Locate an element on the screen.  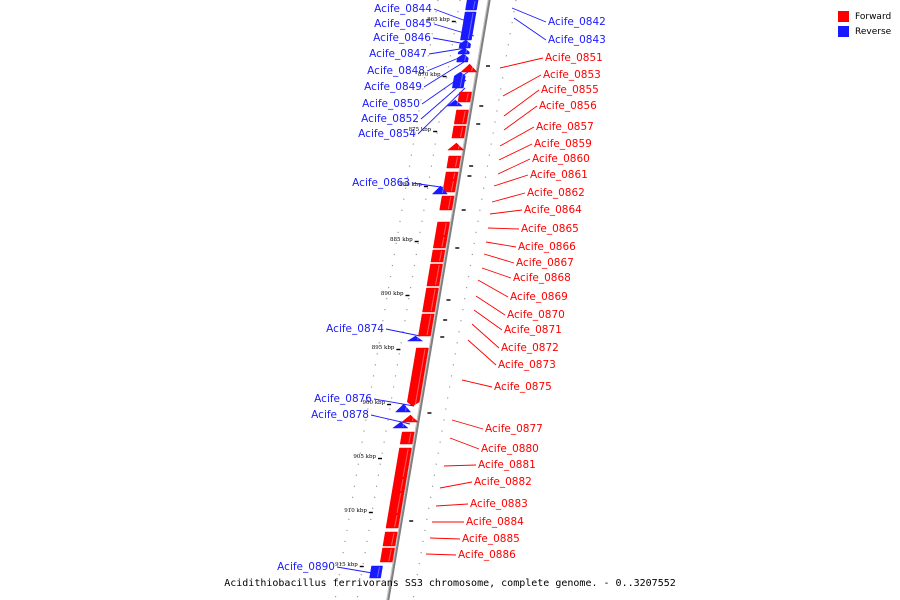
label-acife-0851: Acife_0851 is located at coordinates (574, 58).